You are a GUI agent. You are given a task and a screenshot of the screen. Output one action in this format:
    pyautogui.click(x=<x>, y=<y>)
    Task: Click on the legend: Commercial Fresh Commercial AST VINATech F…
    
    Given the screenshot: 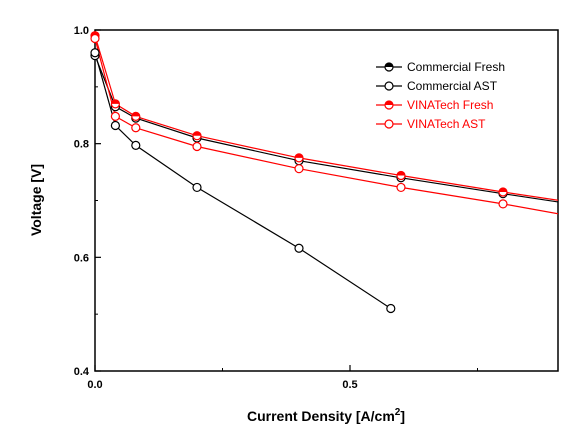 What is the action you would take?
    pyautogui.click(x=440, y=95)
    